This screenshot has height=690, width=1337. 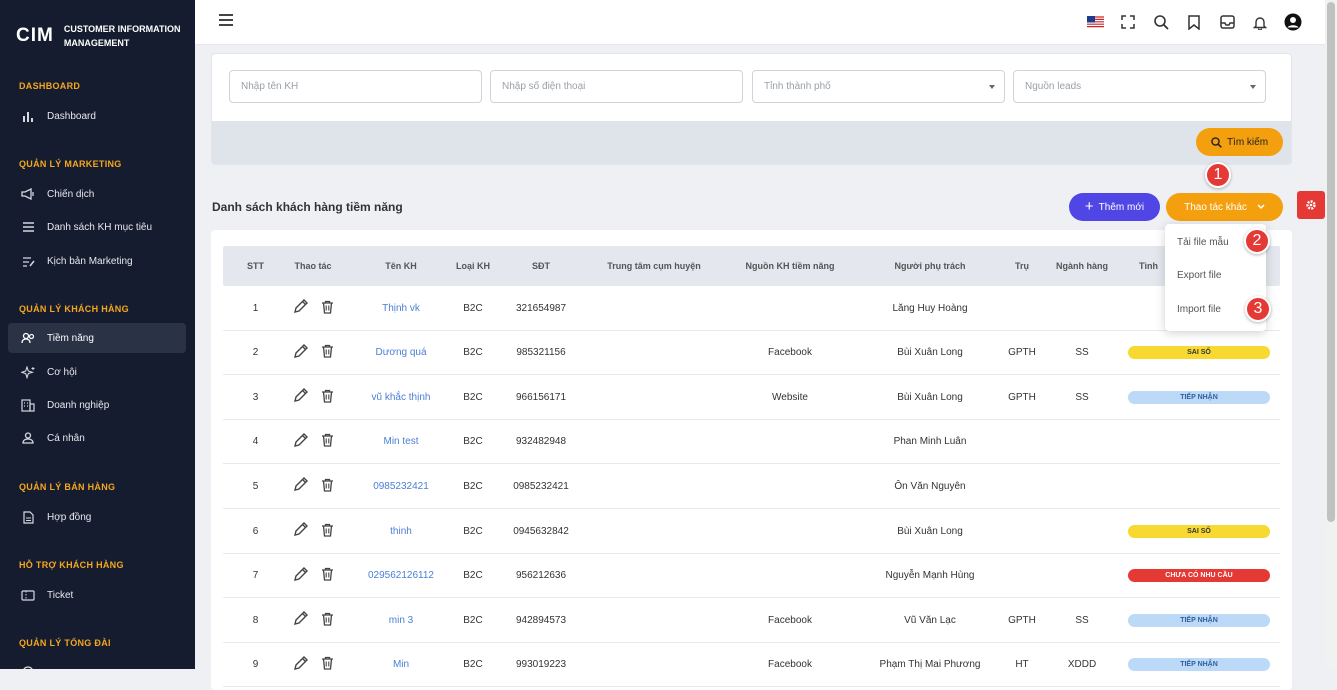 I want to click on customer-name-link: Dương quá, so click(x=401, y=353).